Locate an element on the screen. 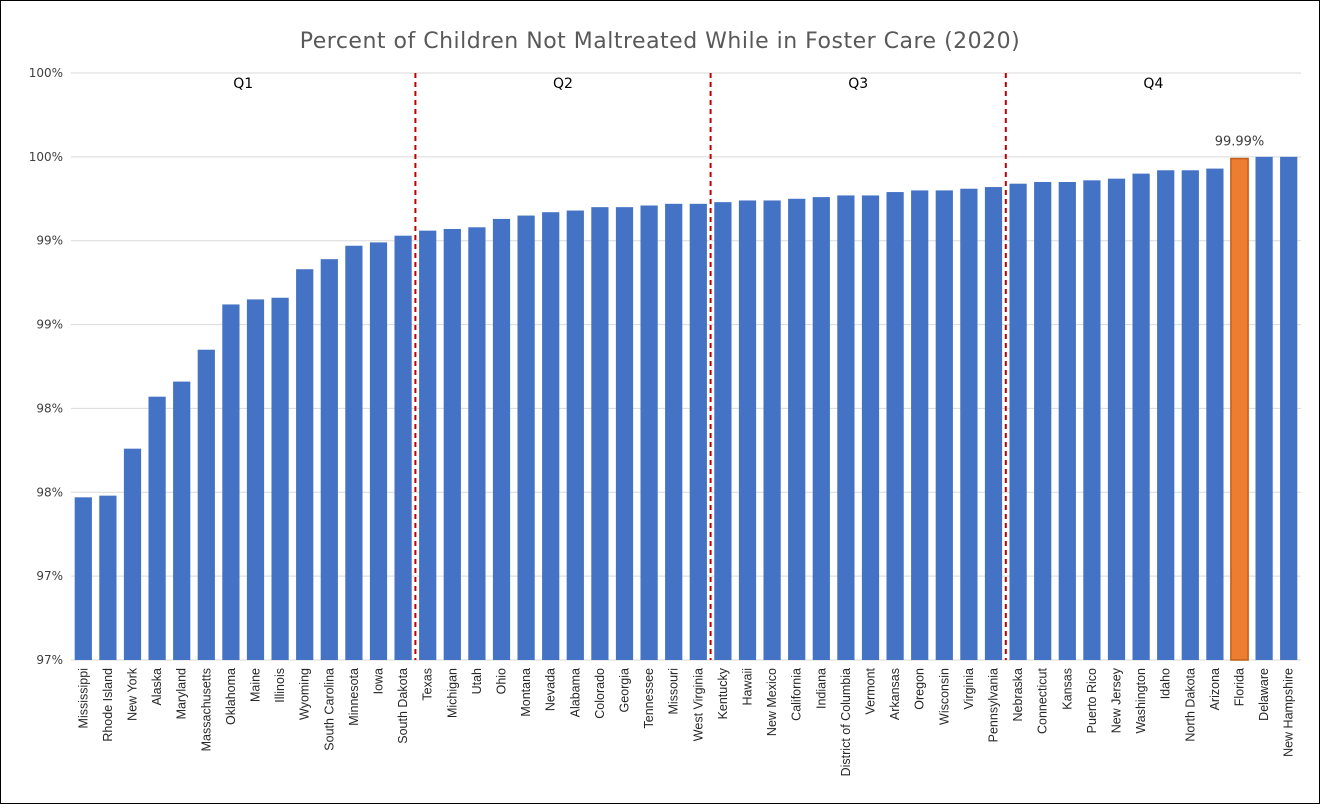 The height and width of the screenshot is (804, 1320). bar-missouri is located at coordinates (674, 431).